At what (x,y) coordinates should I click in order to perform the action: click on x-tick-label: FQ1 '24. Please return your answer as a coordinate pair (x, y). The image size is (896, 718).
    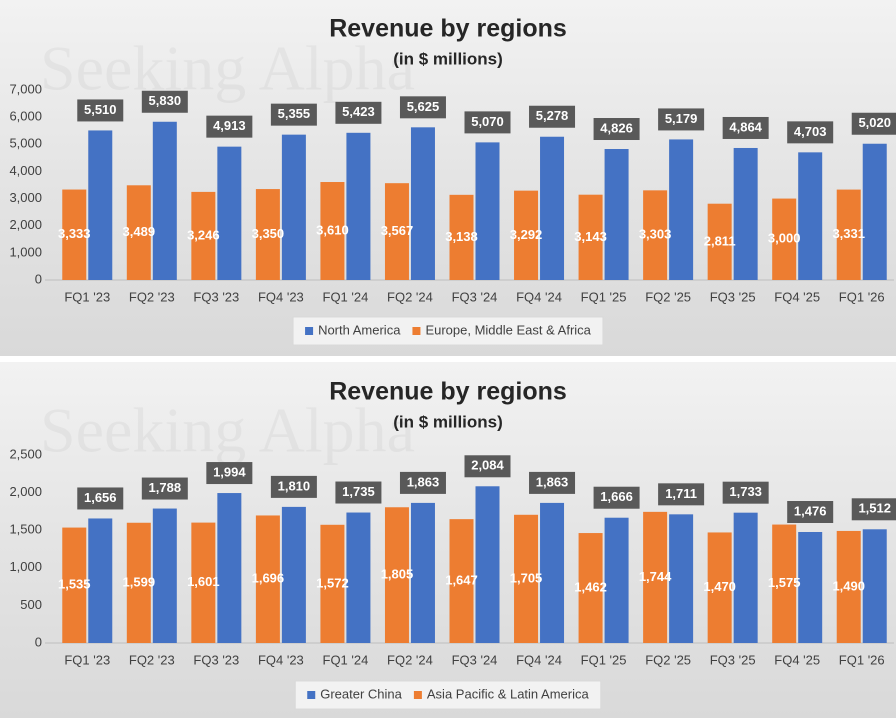
    Looking at the image, I should click on (346, 296).